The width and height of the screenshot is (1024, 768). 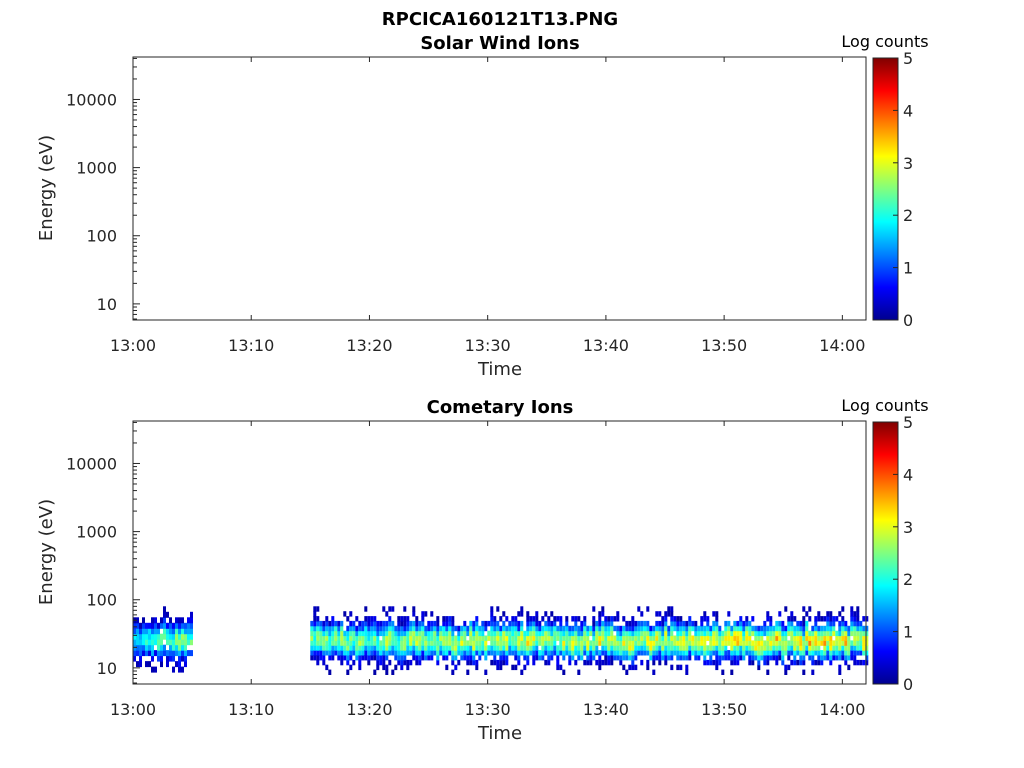 I want to click on panel-title: Solar Wind Ions, so click(x=499, y=43).